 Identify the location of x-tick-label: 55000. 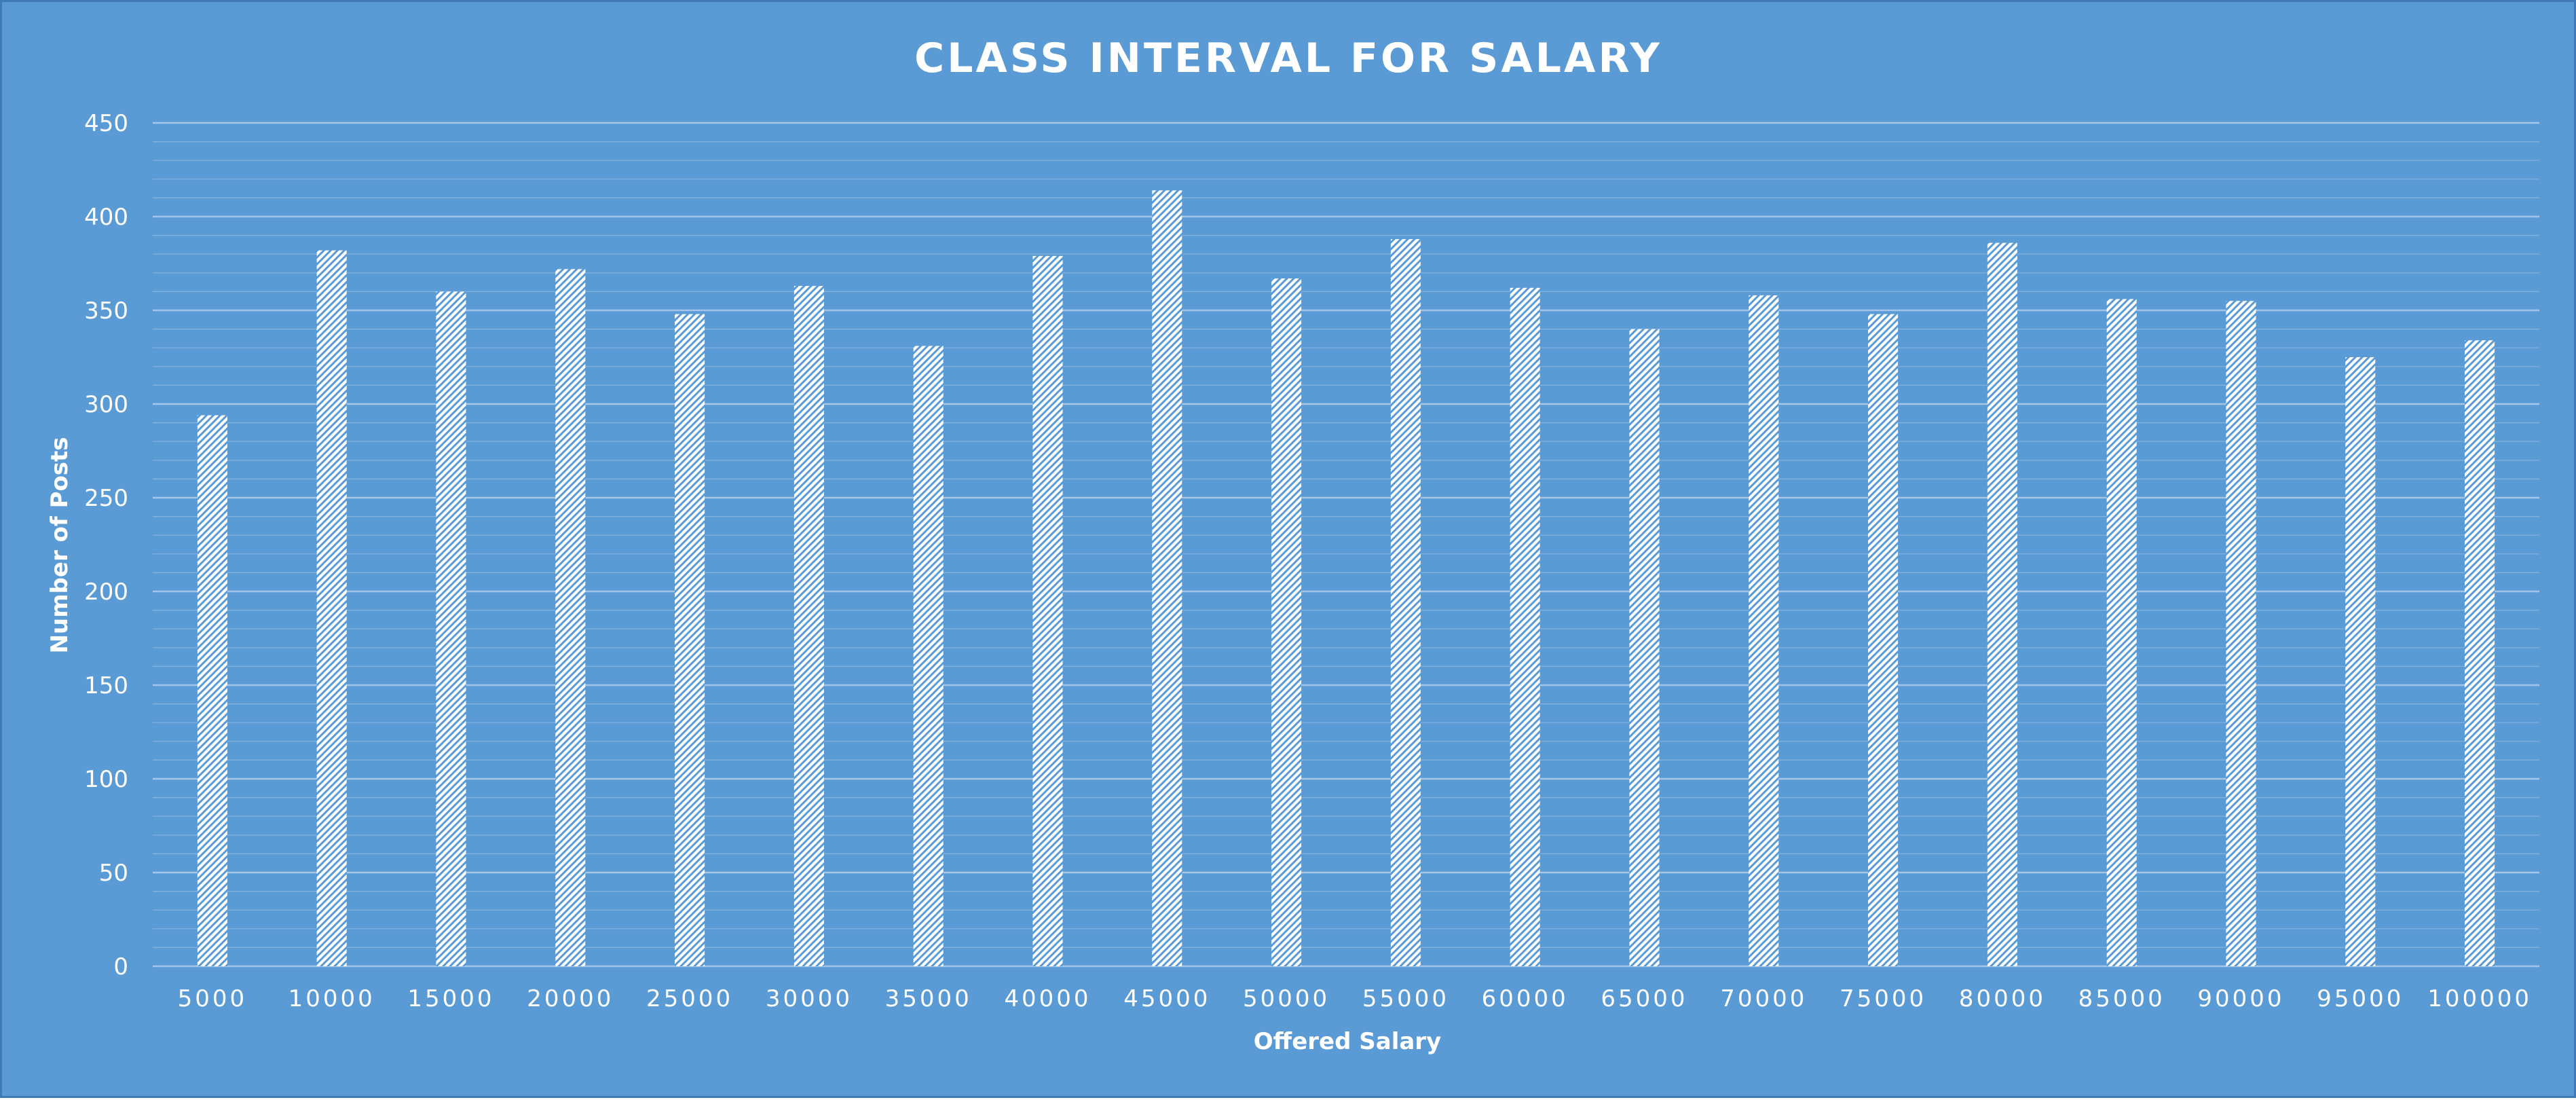
(1406, 998).